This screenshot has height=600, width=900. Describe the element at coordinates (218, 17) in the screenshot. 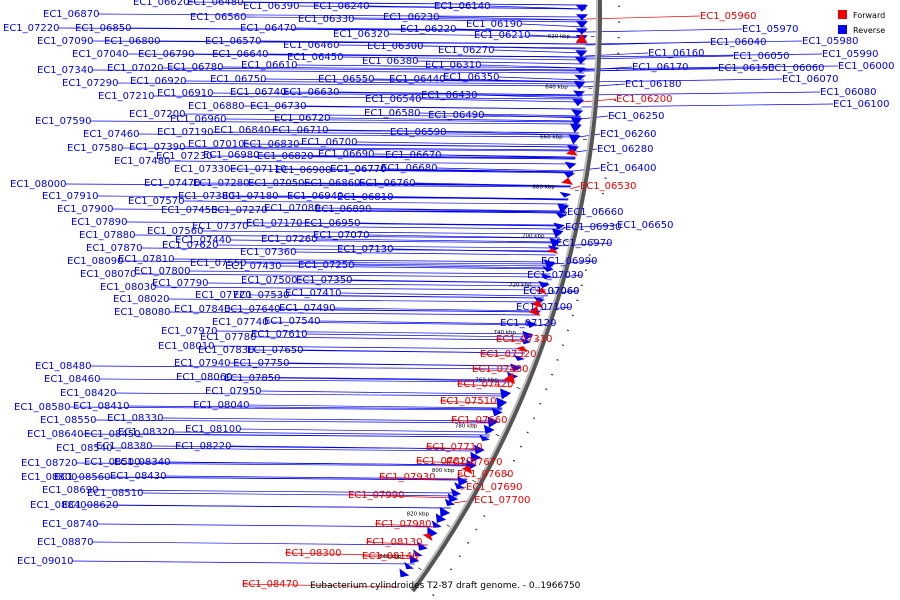

I see `reverse-gene-label: EC1_06560` at that location.